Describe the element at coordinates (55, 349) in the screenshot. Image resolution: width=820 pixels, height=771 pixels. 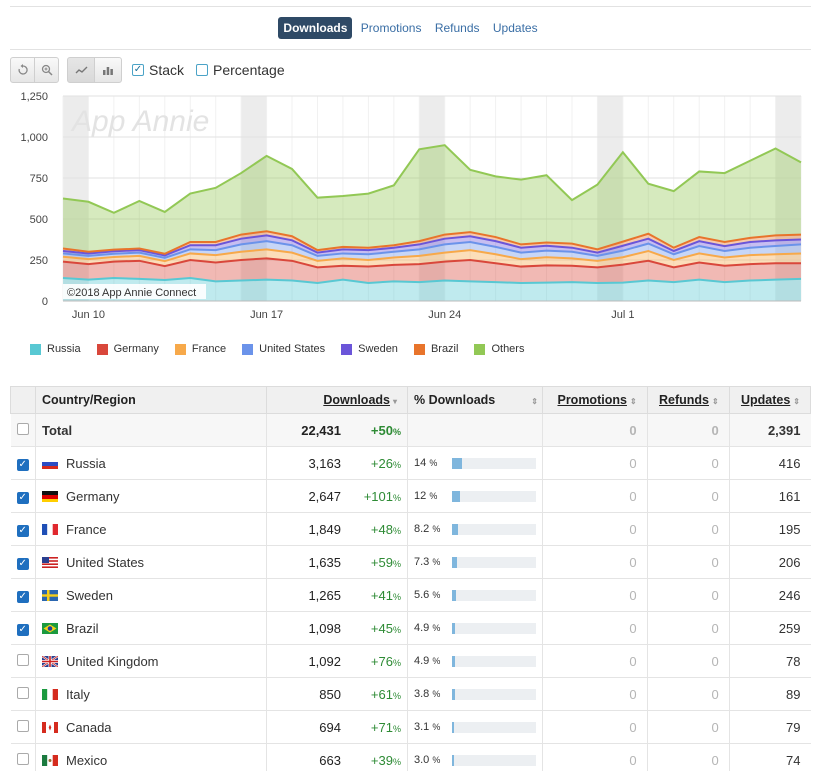
I see `legend-item: Russia` at that location.